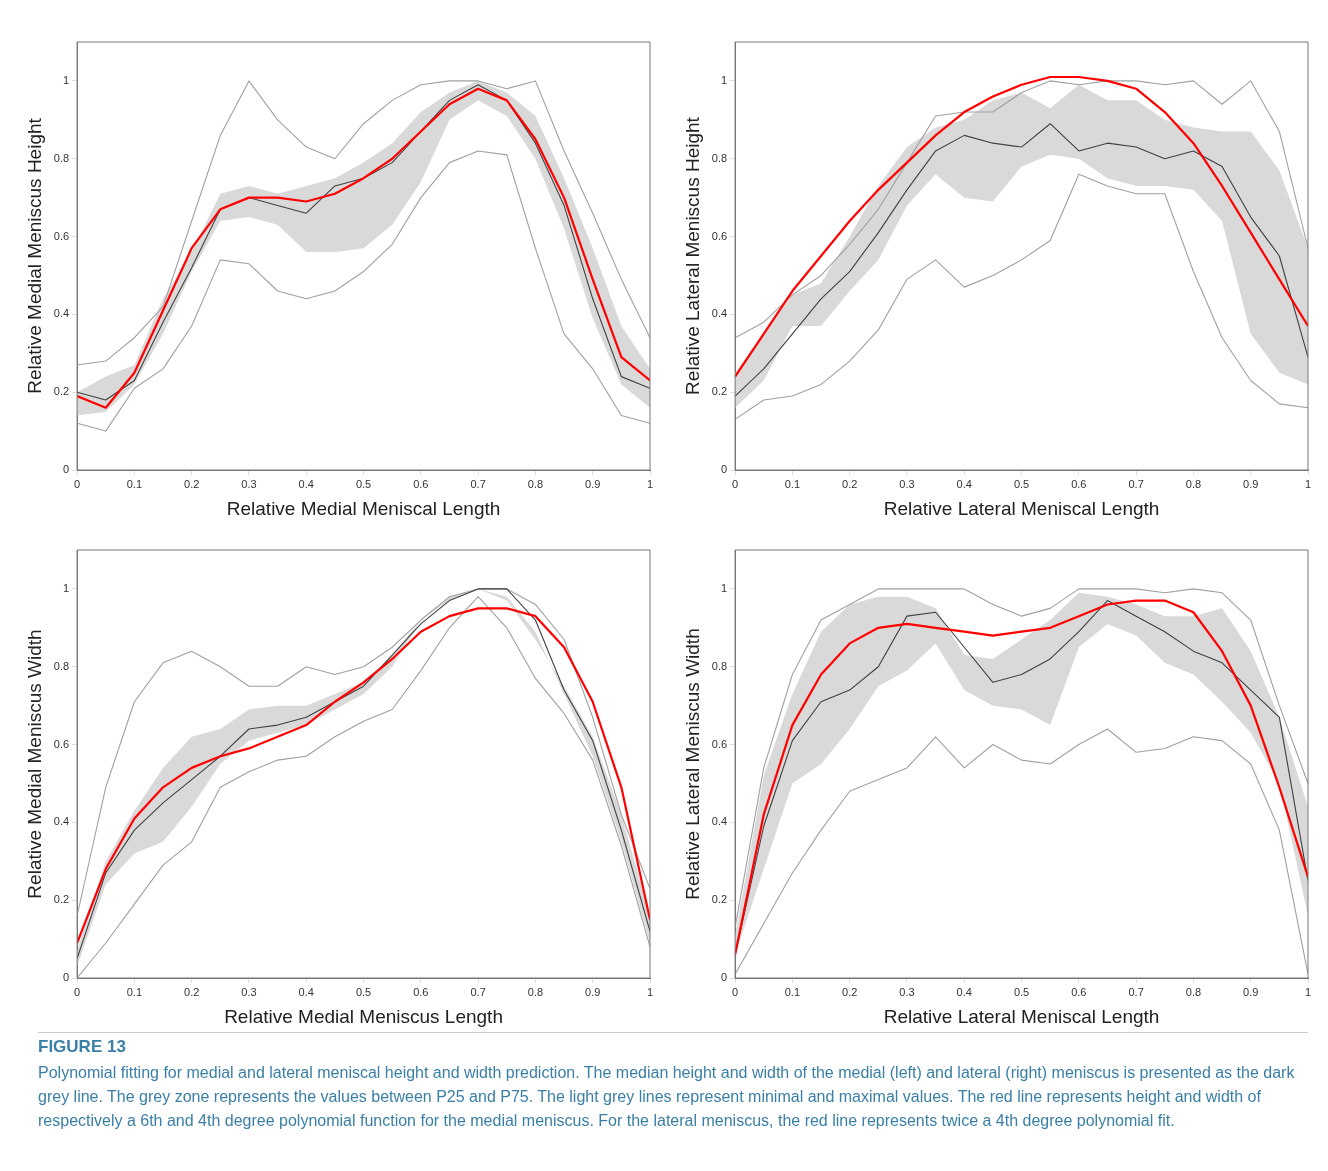 The width and height of the screenshot is (1328, 1171). Describe the element at coordinates (363, 1016) in the screenshot. I see `x-axis-title: Relative Medial Meniscus Length` at that location.